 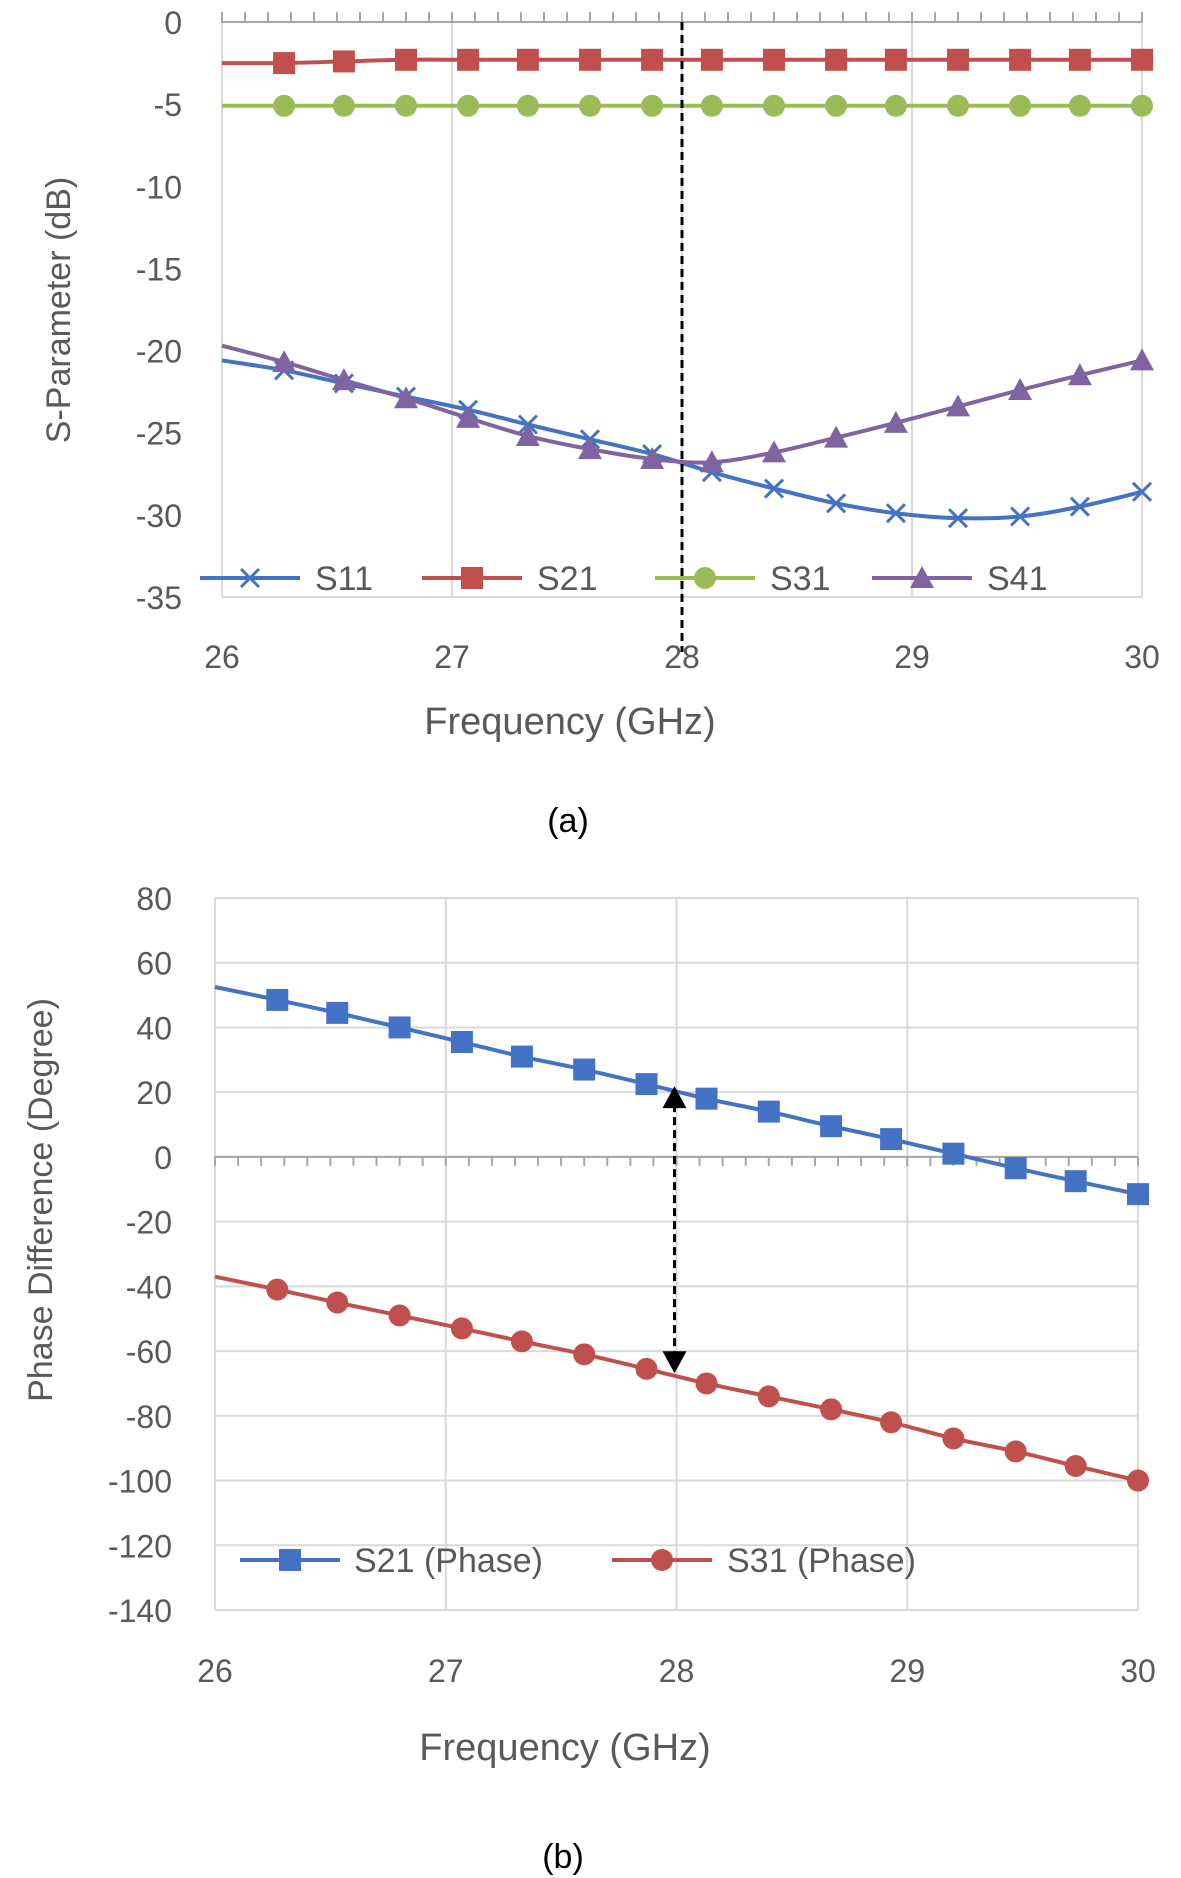 I want to click on chart-b-y-tick-label: -60, so click(x=149, y=1352).